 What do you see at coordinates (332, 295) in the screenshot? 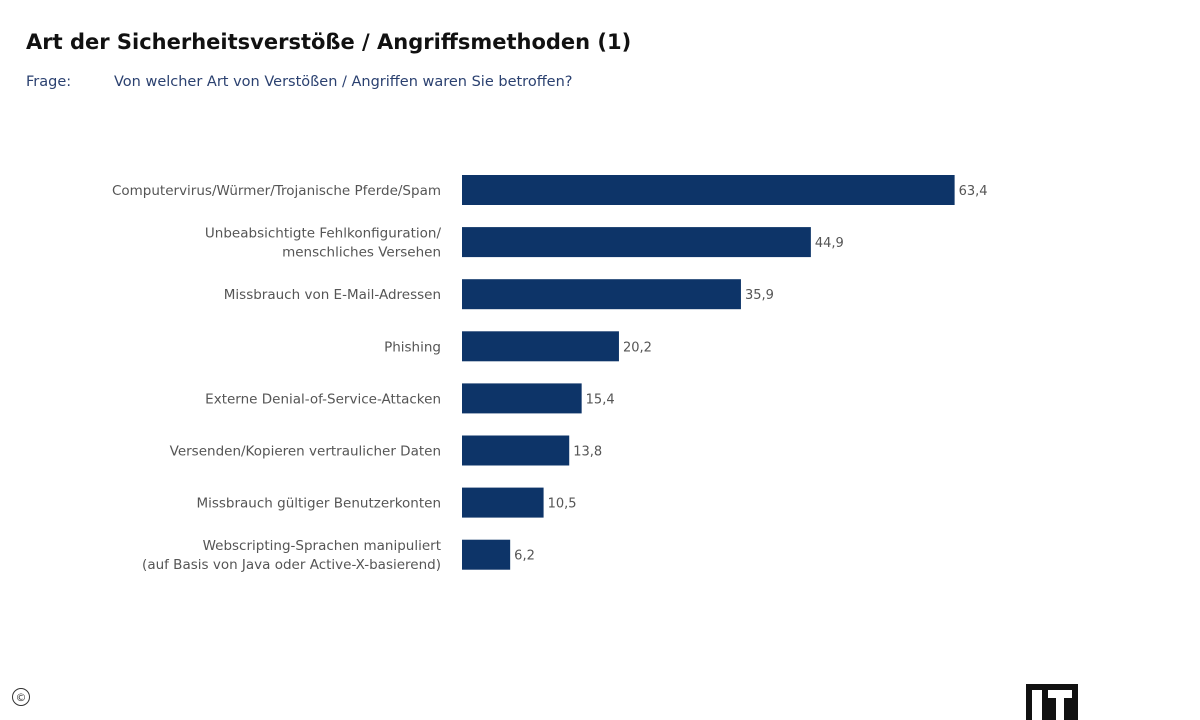
I see `category-label-2: Missbrauch von E-Mail-Adressen` at bounding box center [332, 295].